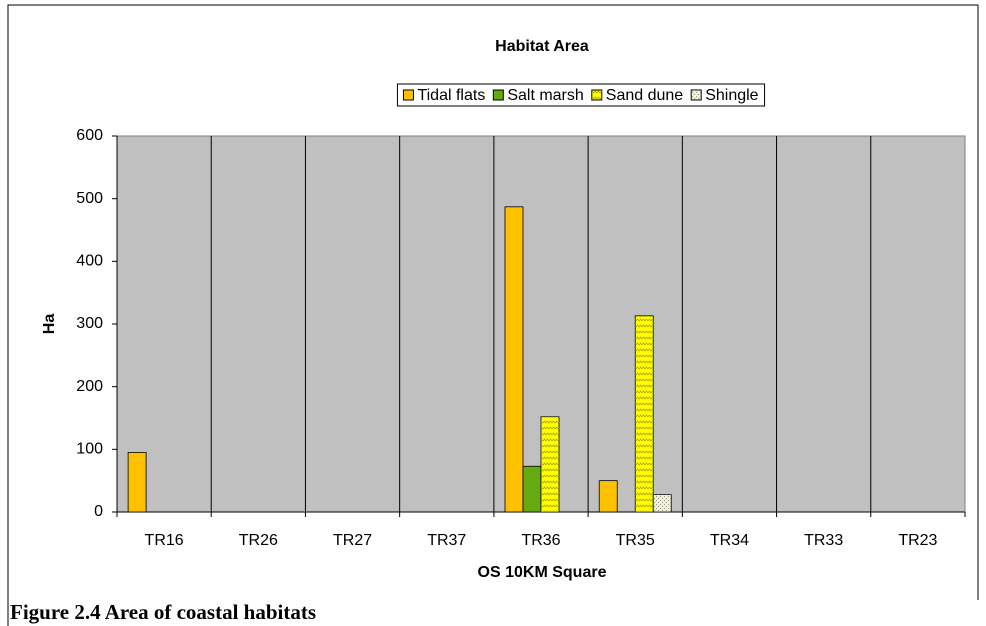 The height and width of the screenshot is (626, 986). What do you see at coordinates (98, 511) in the screenshot?
I see `y-tick-label: 0` at bounding box center [98, 511].